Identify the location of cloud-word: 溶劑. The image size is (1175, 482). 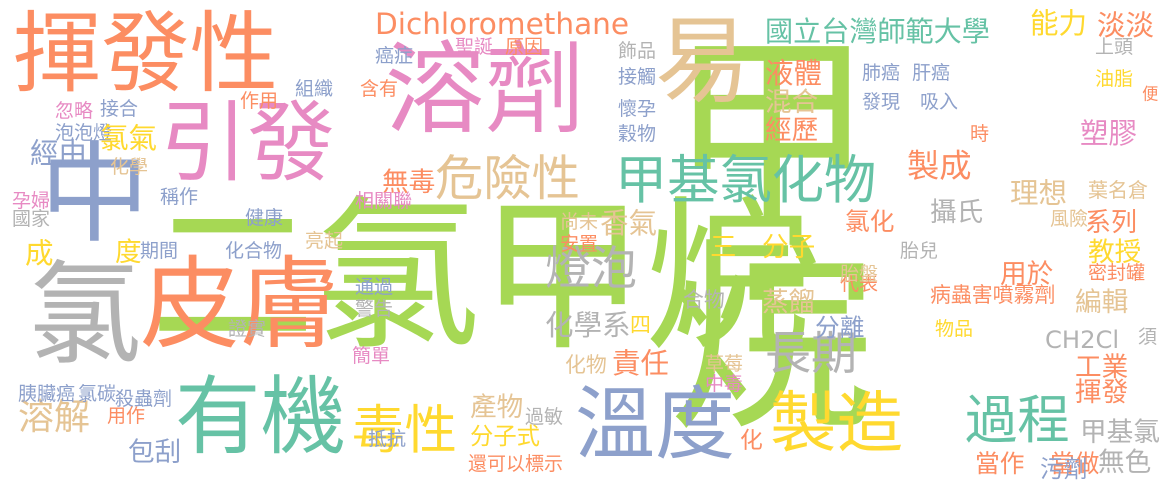
(485, 89).